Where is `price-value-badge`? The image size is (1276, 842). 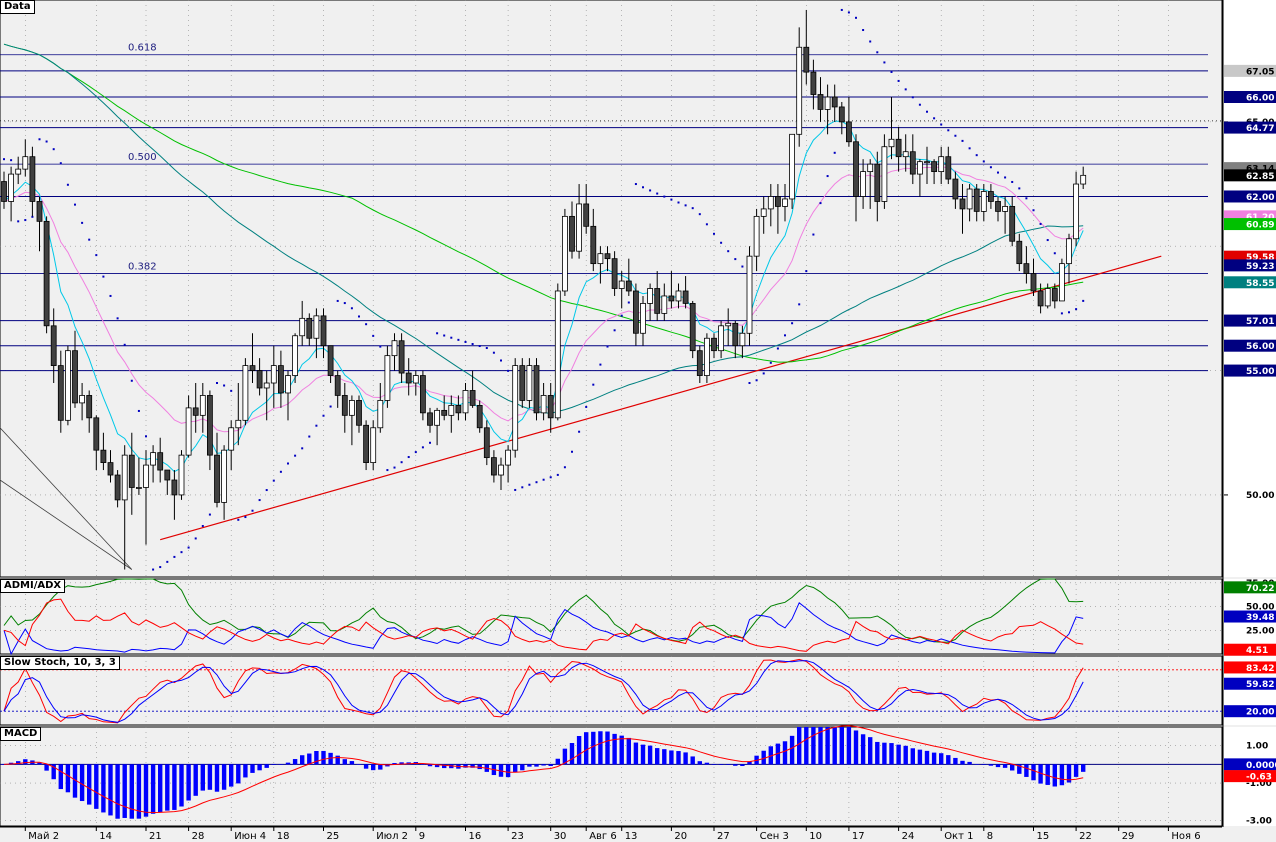 price-value-badge is located at coordinates (1250, 175).